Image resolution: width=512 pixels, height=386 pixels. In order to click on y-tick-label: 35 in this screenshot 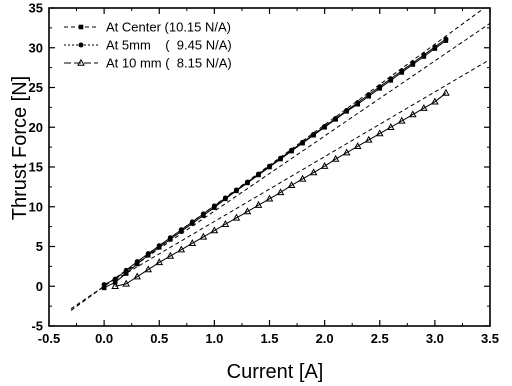, I will do `click(36, 8)`.